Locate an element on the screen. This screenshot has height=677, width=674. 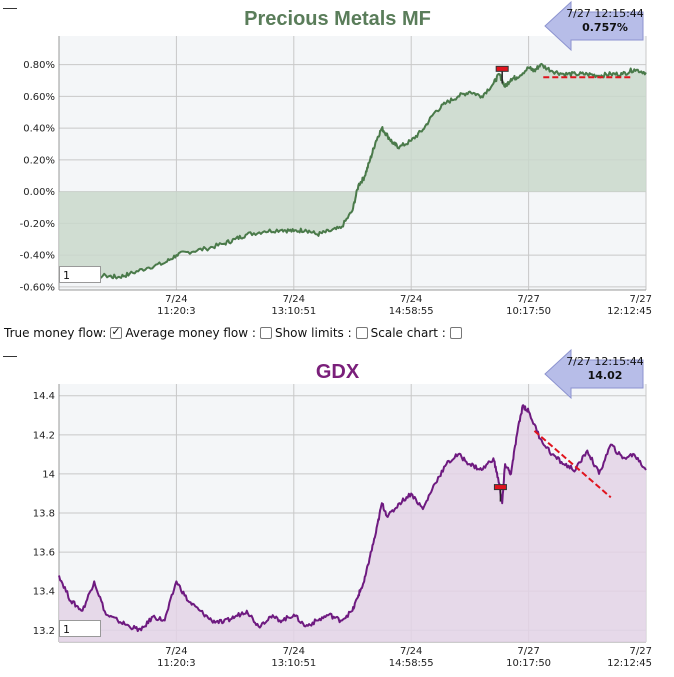
y-tick-label: 13.2 is located at coordinates (44, 631).